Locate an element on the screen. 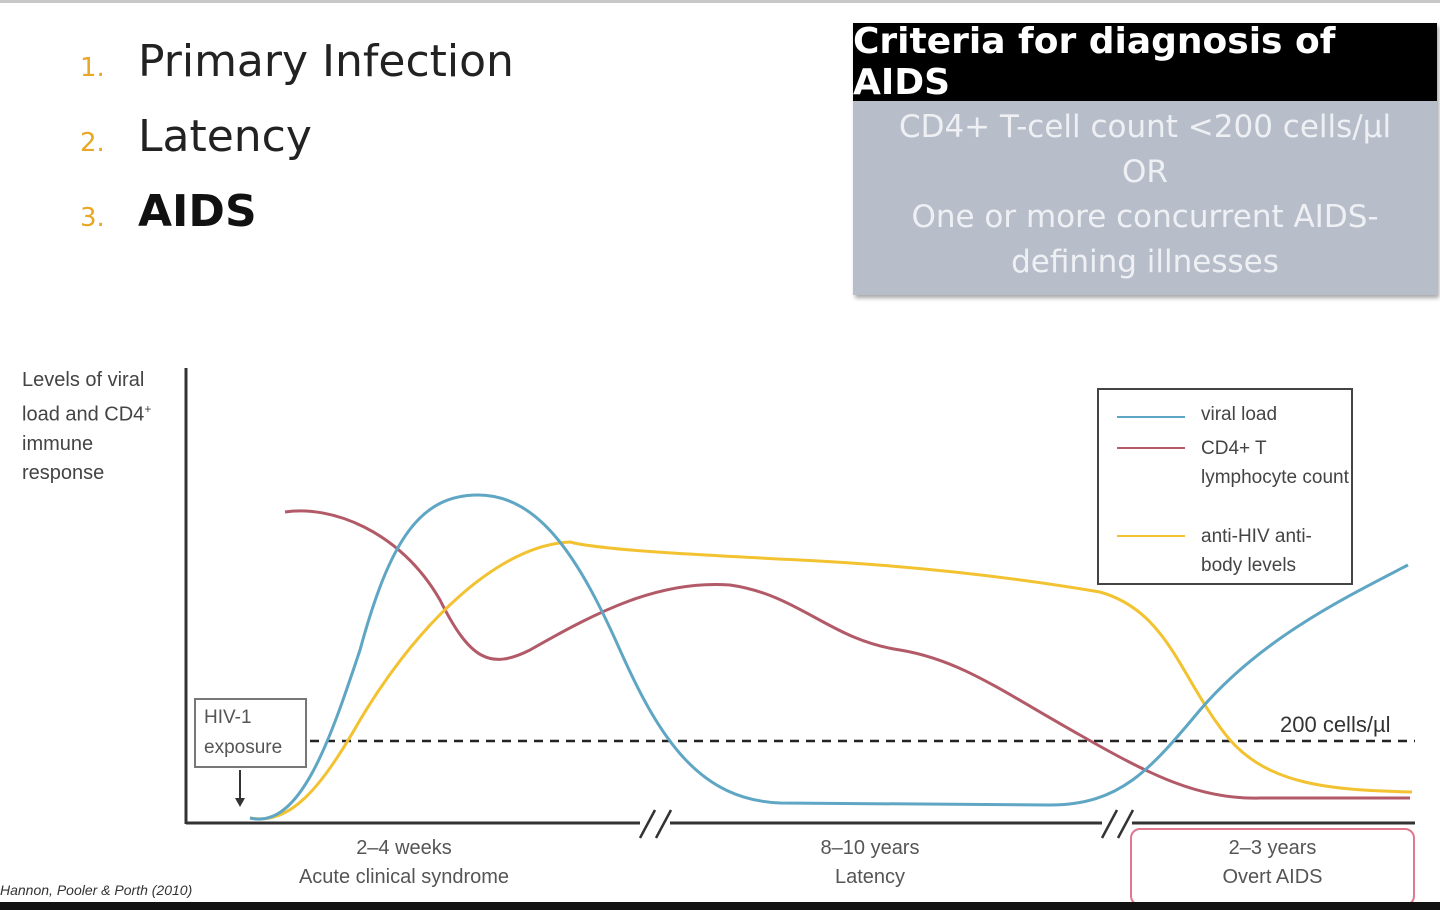 This screenshot has width=1440, height=910. stage-label: AIDS is located at coordinates (197, 211).